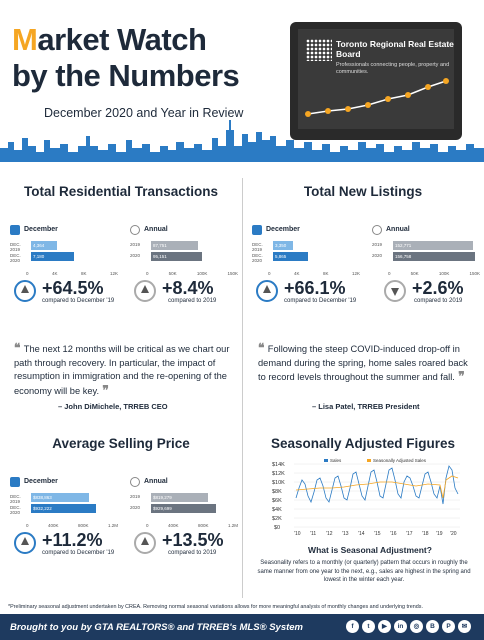 This screenshot has height=640, width=484. I want to click on svg-text: $6K, so click(277, 501).